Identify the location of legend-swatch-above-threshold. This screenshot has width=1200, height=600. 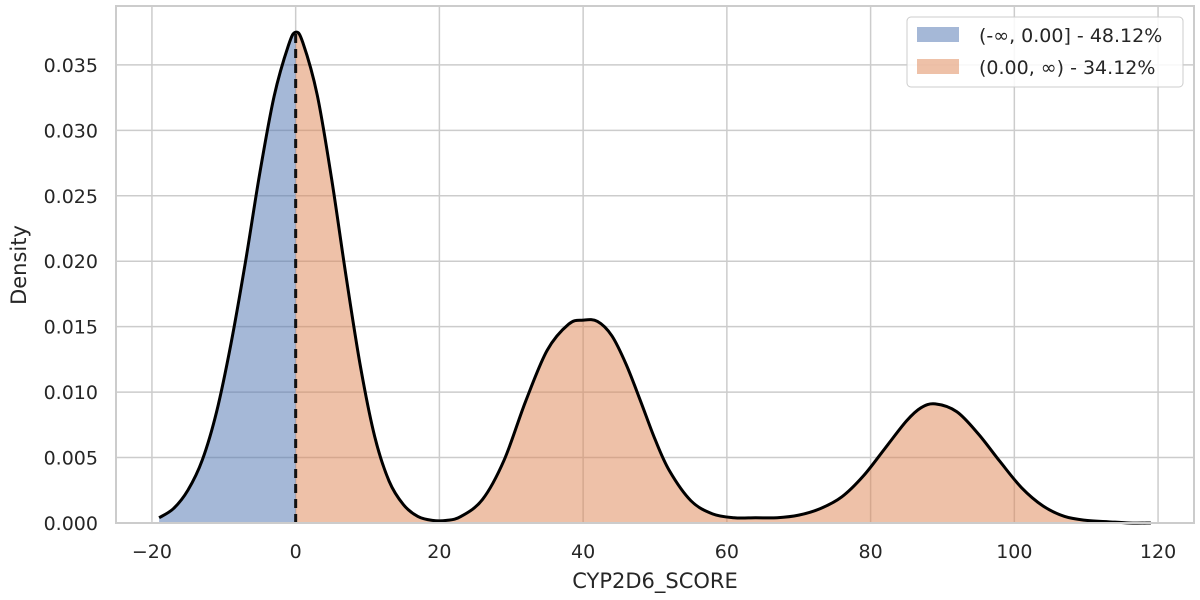
(938, 66).